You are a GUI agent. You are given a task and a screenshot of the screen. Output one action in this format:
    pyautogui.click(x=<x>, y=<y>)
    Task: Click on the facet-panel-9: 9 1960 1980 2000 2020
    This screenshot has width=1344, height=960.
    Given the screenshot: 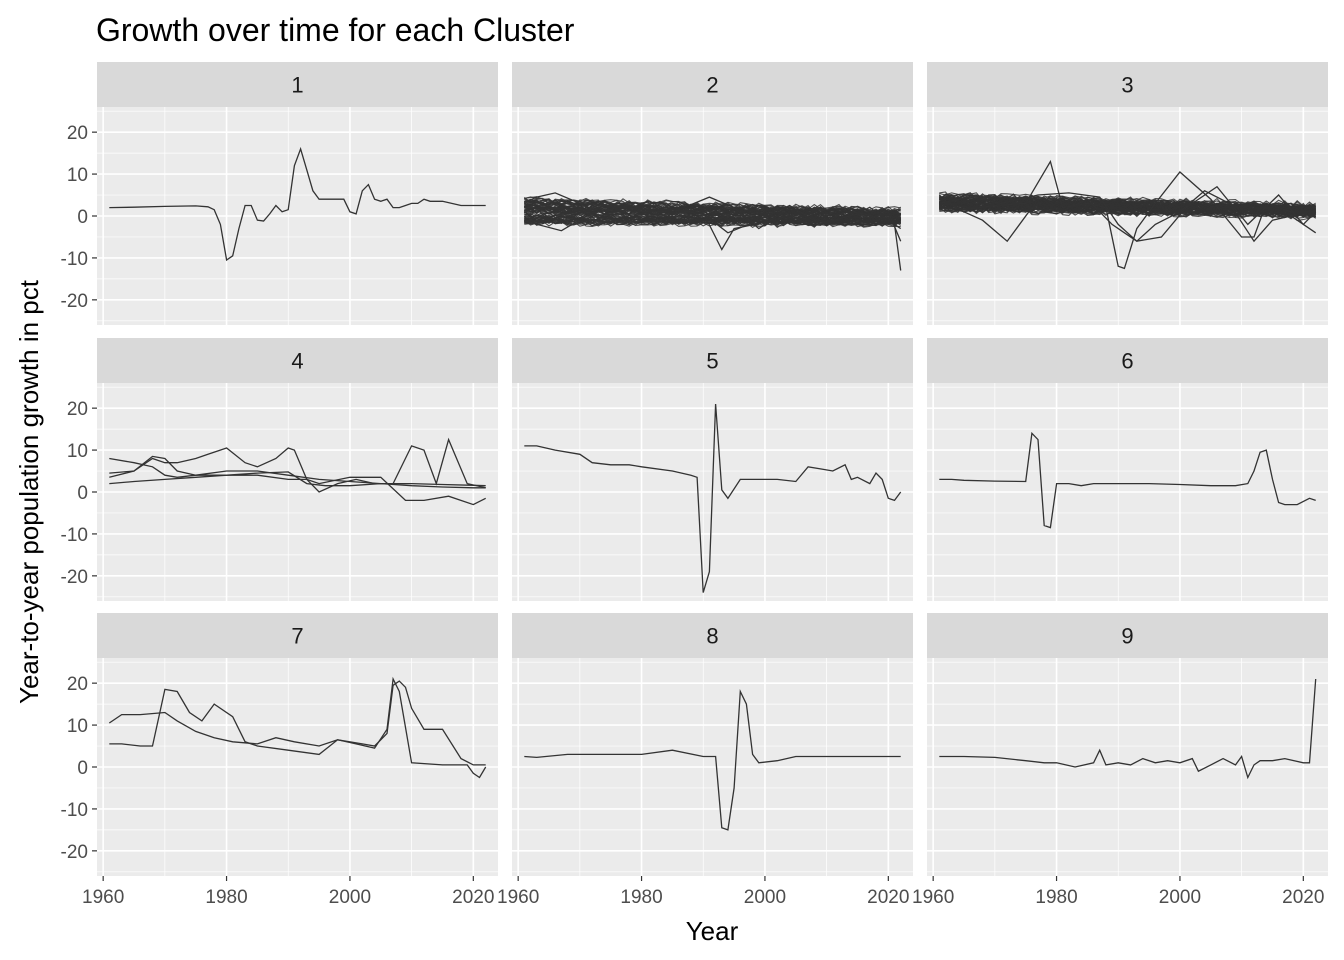 What is the action you would take?
    pyautogui.click(x=1120, y=760)
    